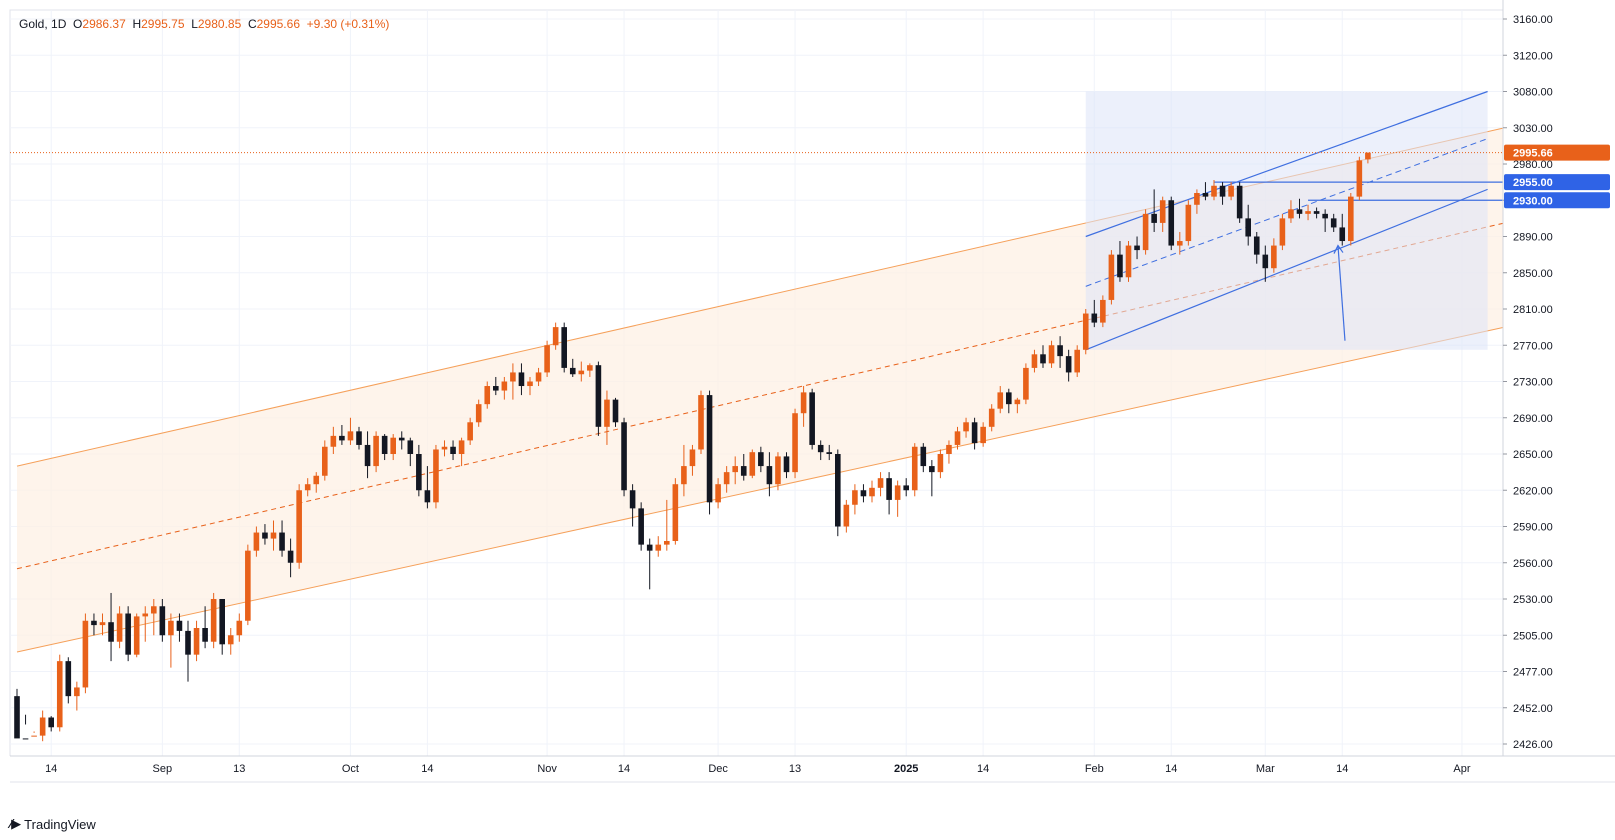 This screenshot has height=840, width=1615. Describe the element at coordinates (1286, 269) in the screenshot. I see `blue-channel-lower` at that location.